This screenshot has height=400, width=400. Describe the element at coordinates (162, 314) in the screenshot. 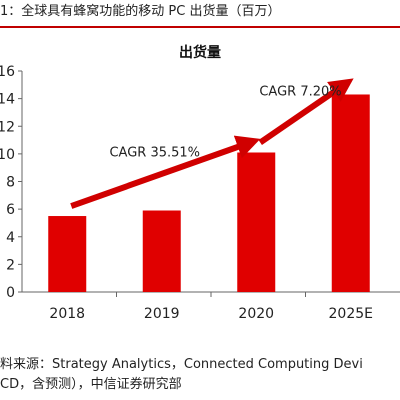

I see `x-tick-label: 2019` at that location.